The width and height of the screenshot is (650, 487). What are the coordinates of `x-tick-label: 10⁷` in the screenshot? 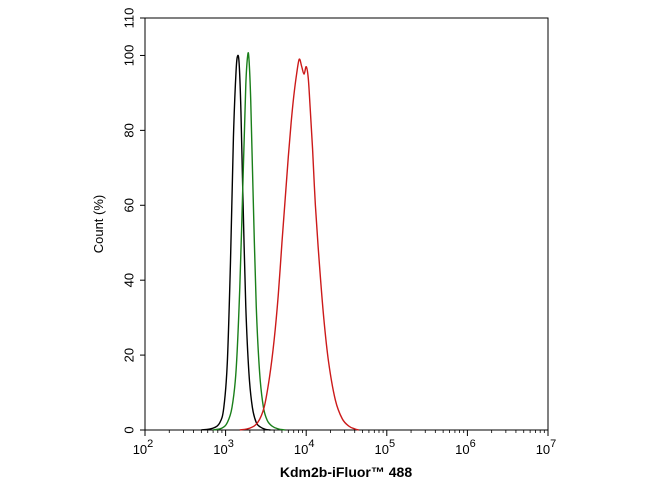 It's located at (546, 447).